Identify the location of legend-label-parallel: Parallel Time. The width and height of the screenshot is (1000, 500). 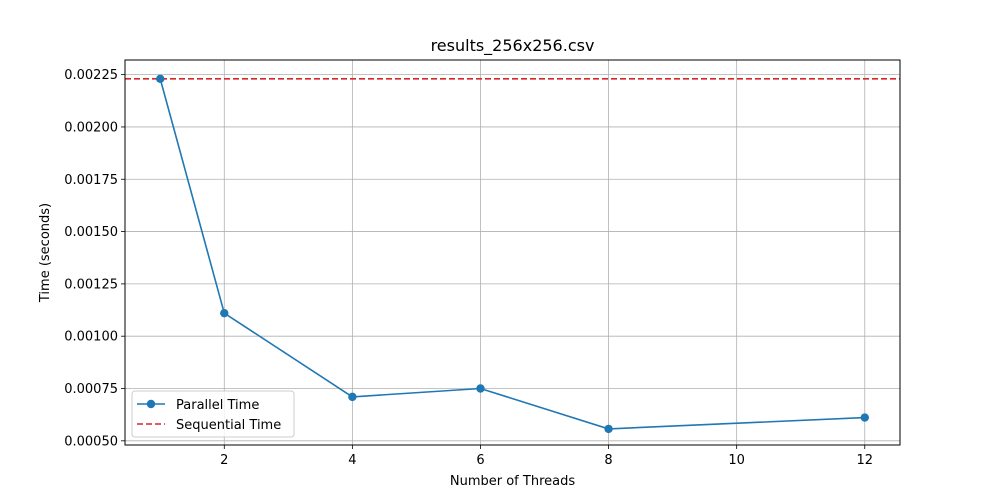
(217, 405).